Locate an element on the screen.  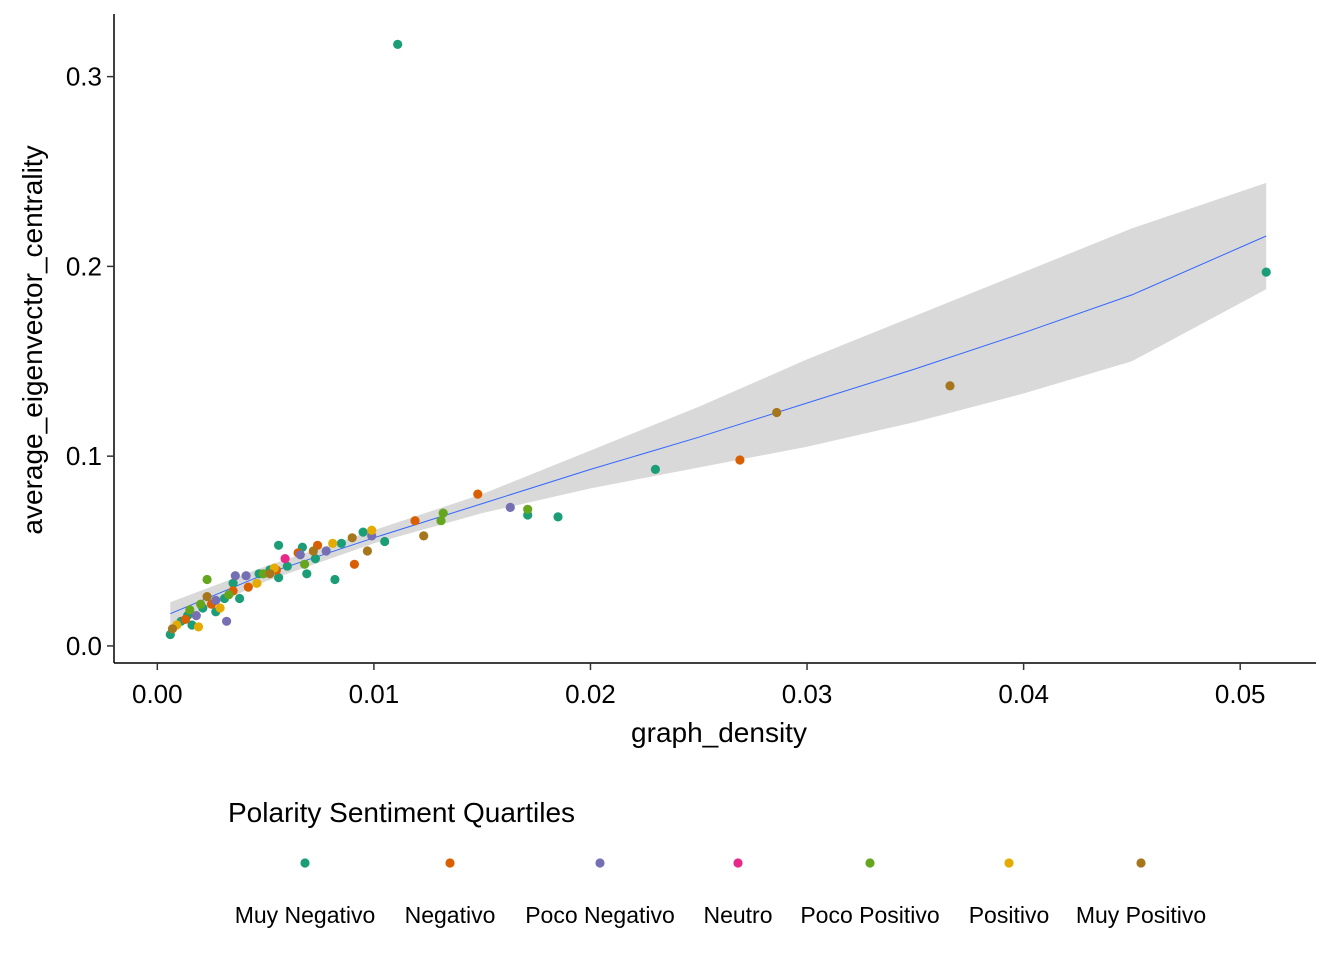
data-point-neutro is located at coordinates (285, 559).